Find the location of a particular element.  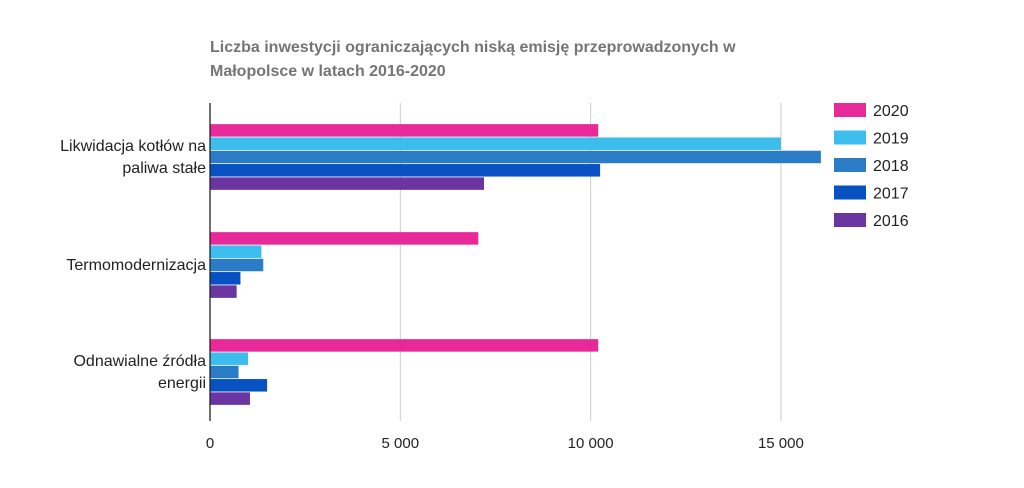

legend-swatch-2019 is located at coordinates (850, 137).